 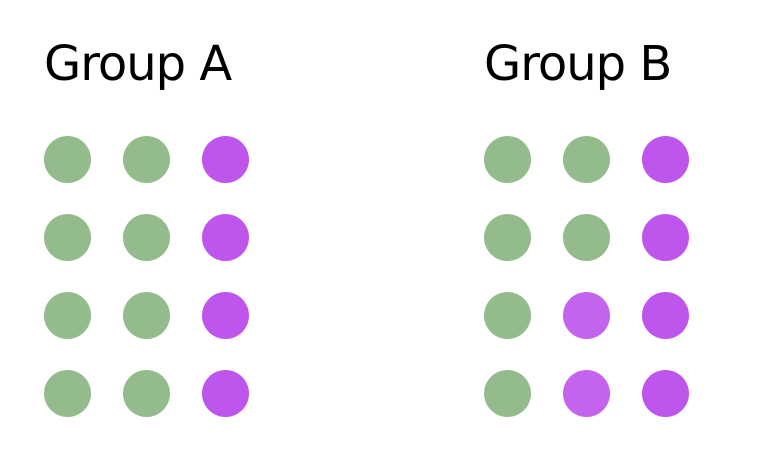 I want to click on group-a-dot-r2-c3, so click(x=225, y=237).